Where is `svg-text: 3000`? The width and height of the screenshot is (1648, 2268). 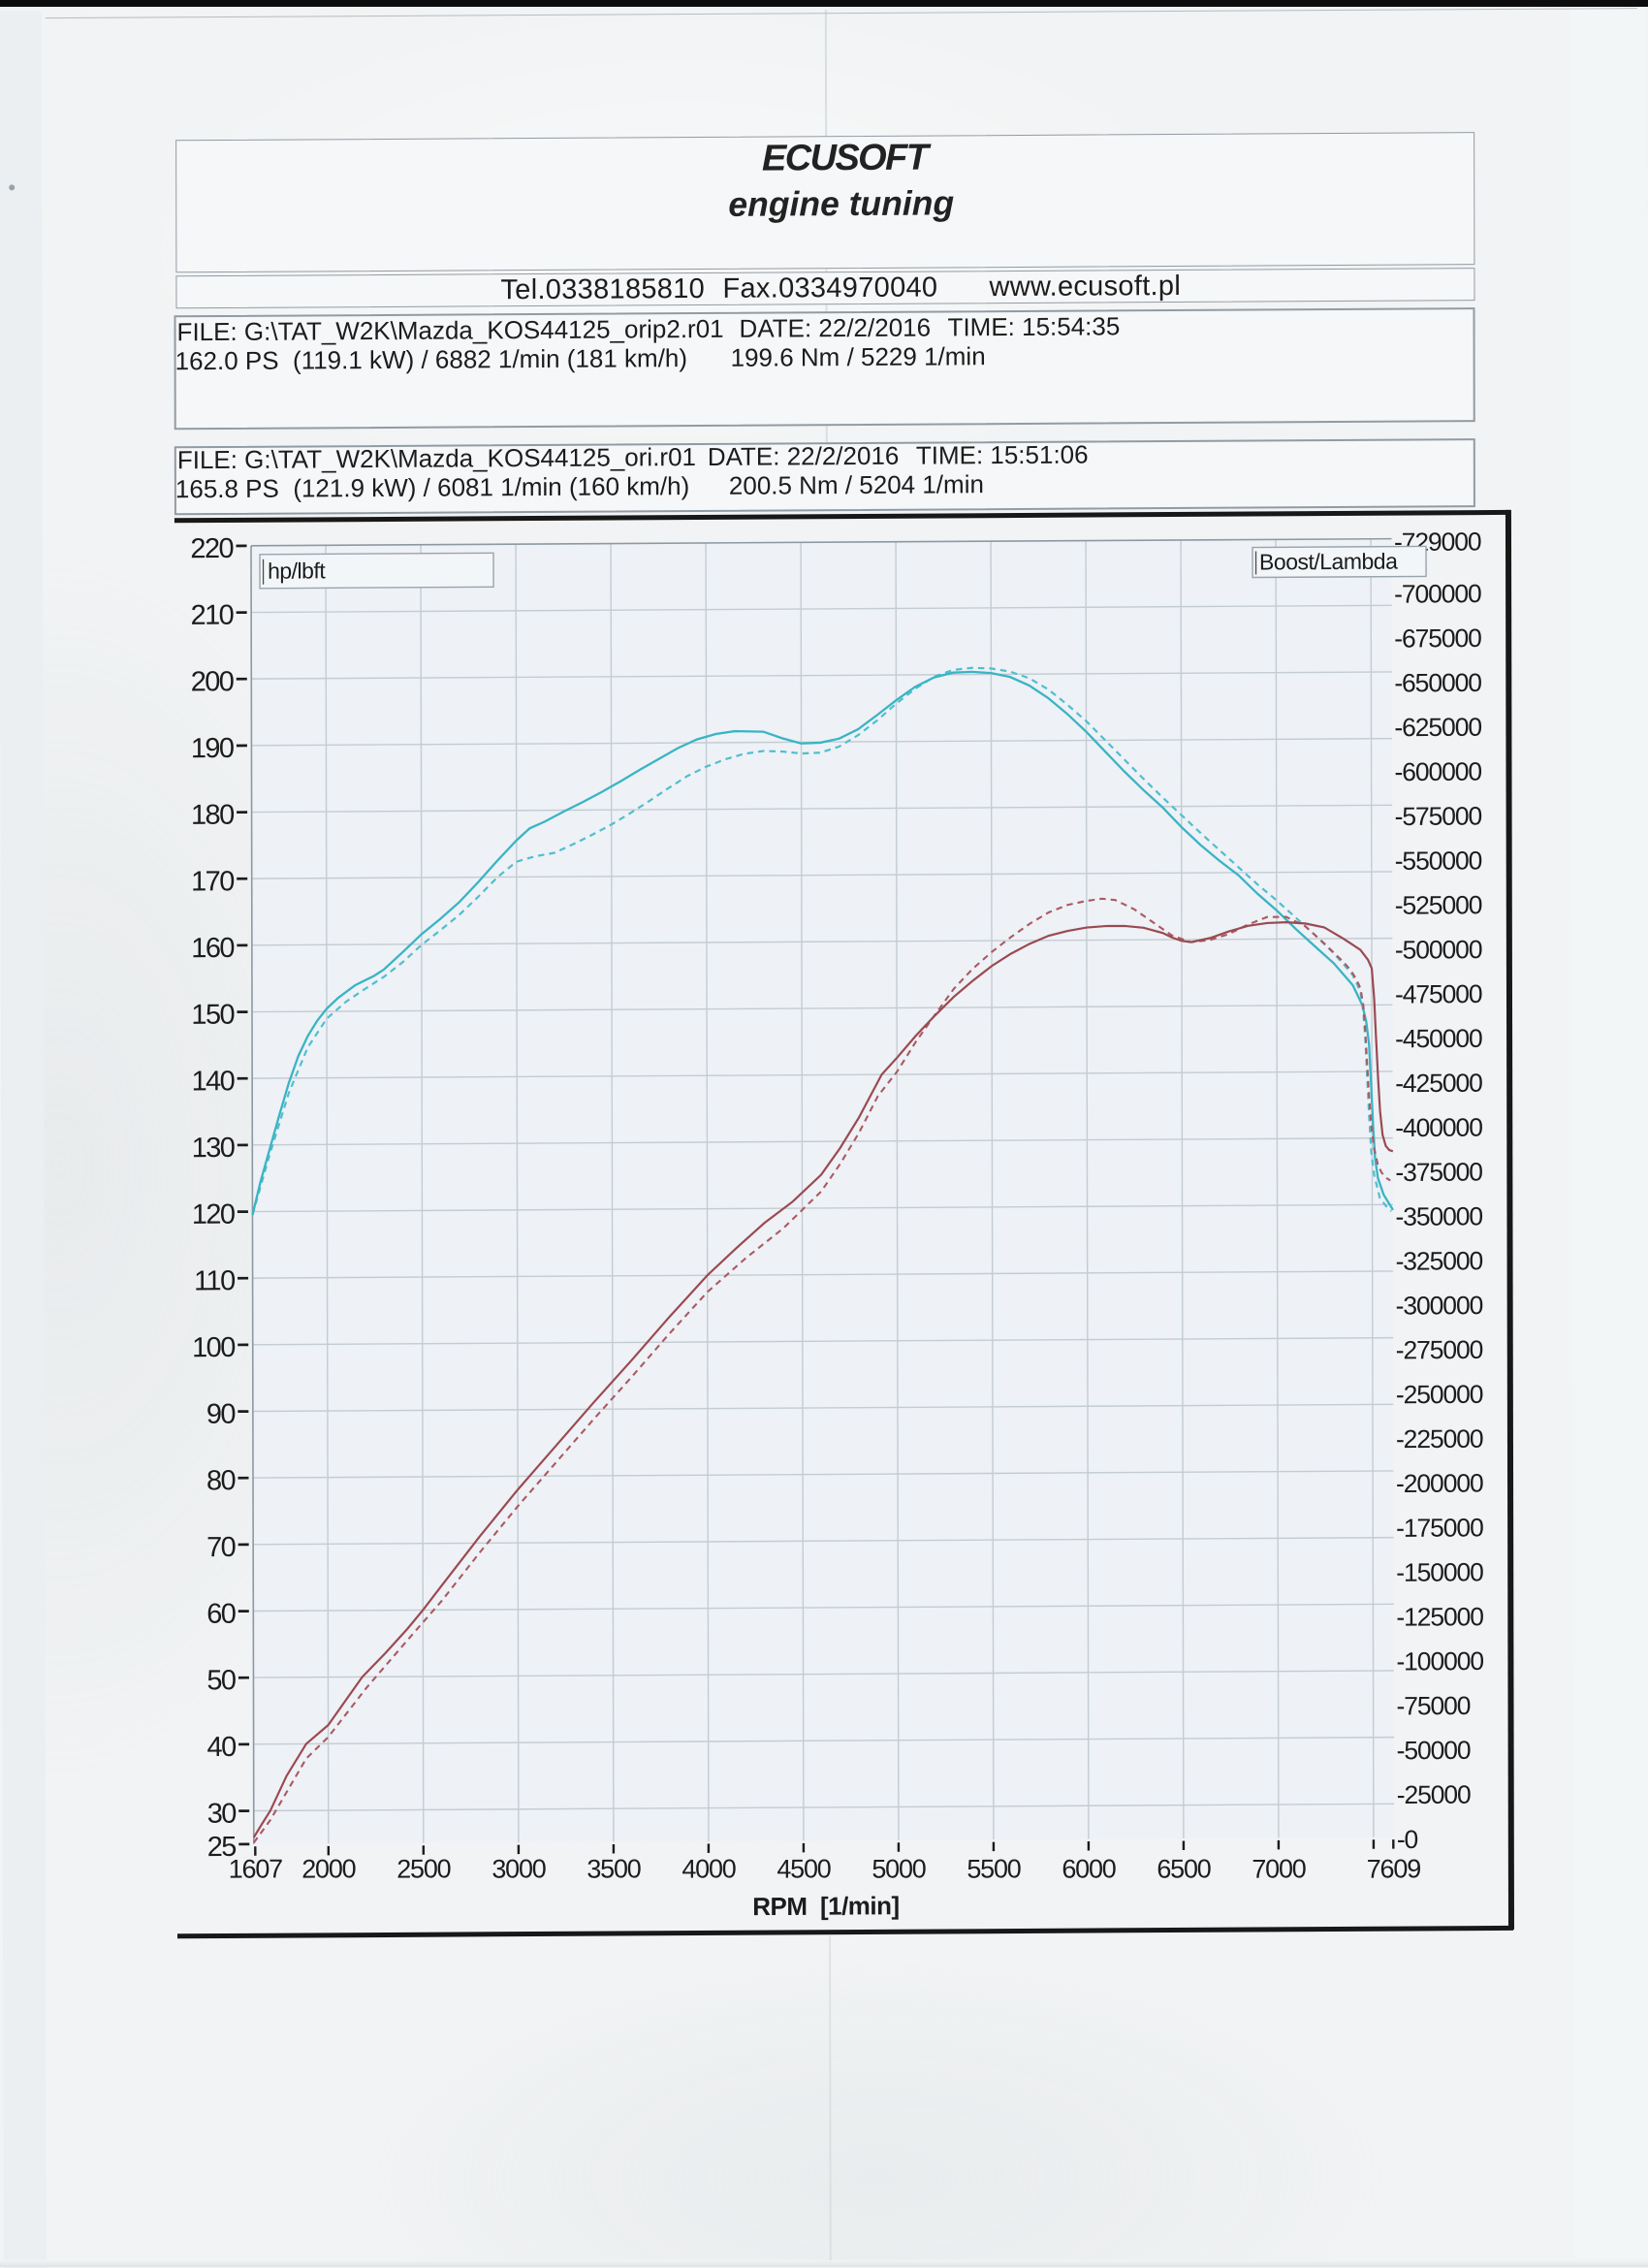 svg-text: 3000 is located at coordinates (518, 1868).